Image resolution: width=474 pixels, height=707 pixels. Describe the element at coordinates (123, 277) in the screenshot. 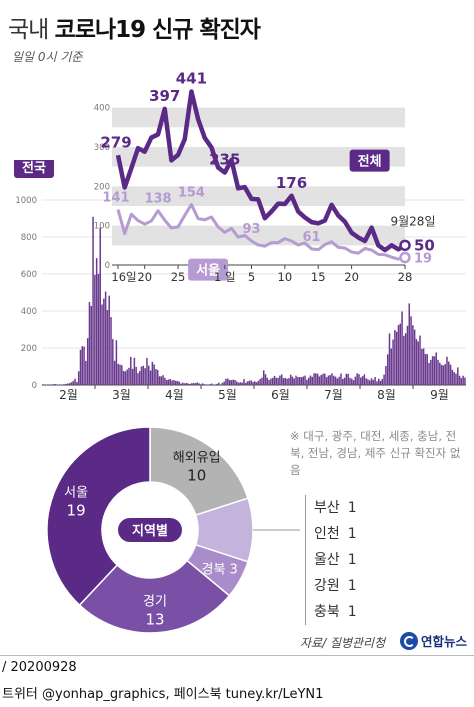

I see `x-tick-label: 16일` at that location.